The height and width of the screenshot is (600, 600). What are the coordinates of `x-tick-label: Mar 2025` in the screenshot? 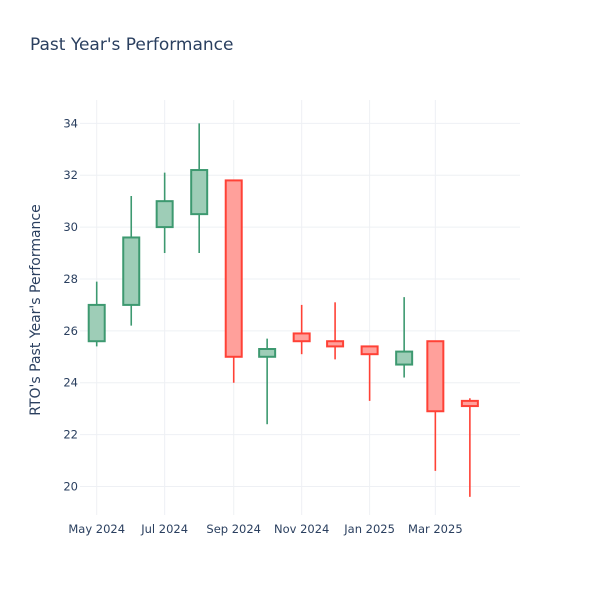 It's located at (435, 529).